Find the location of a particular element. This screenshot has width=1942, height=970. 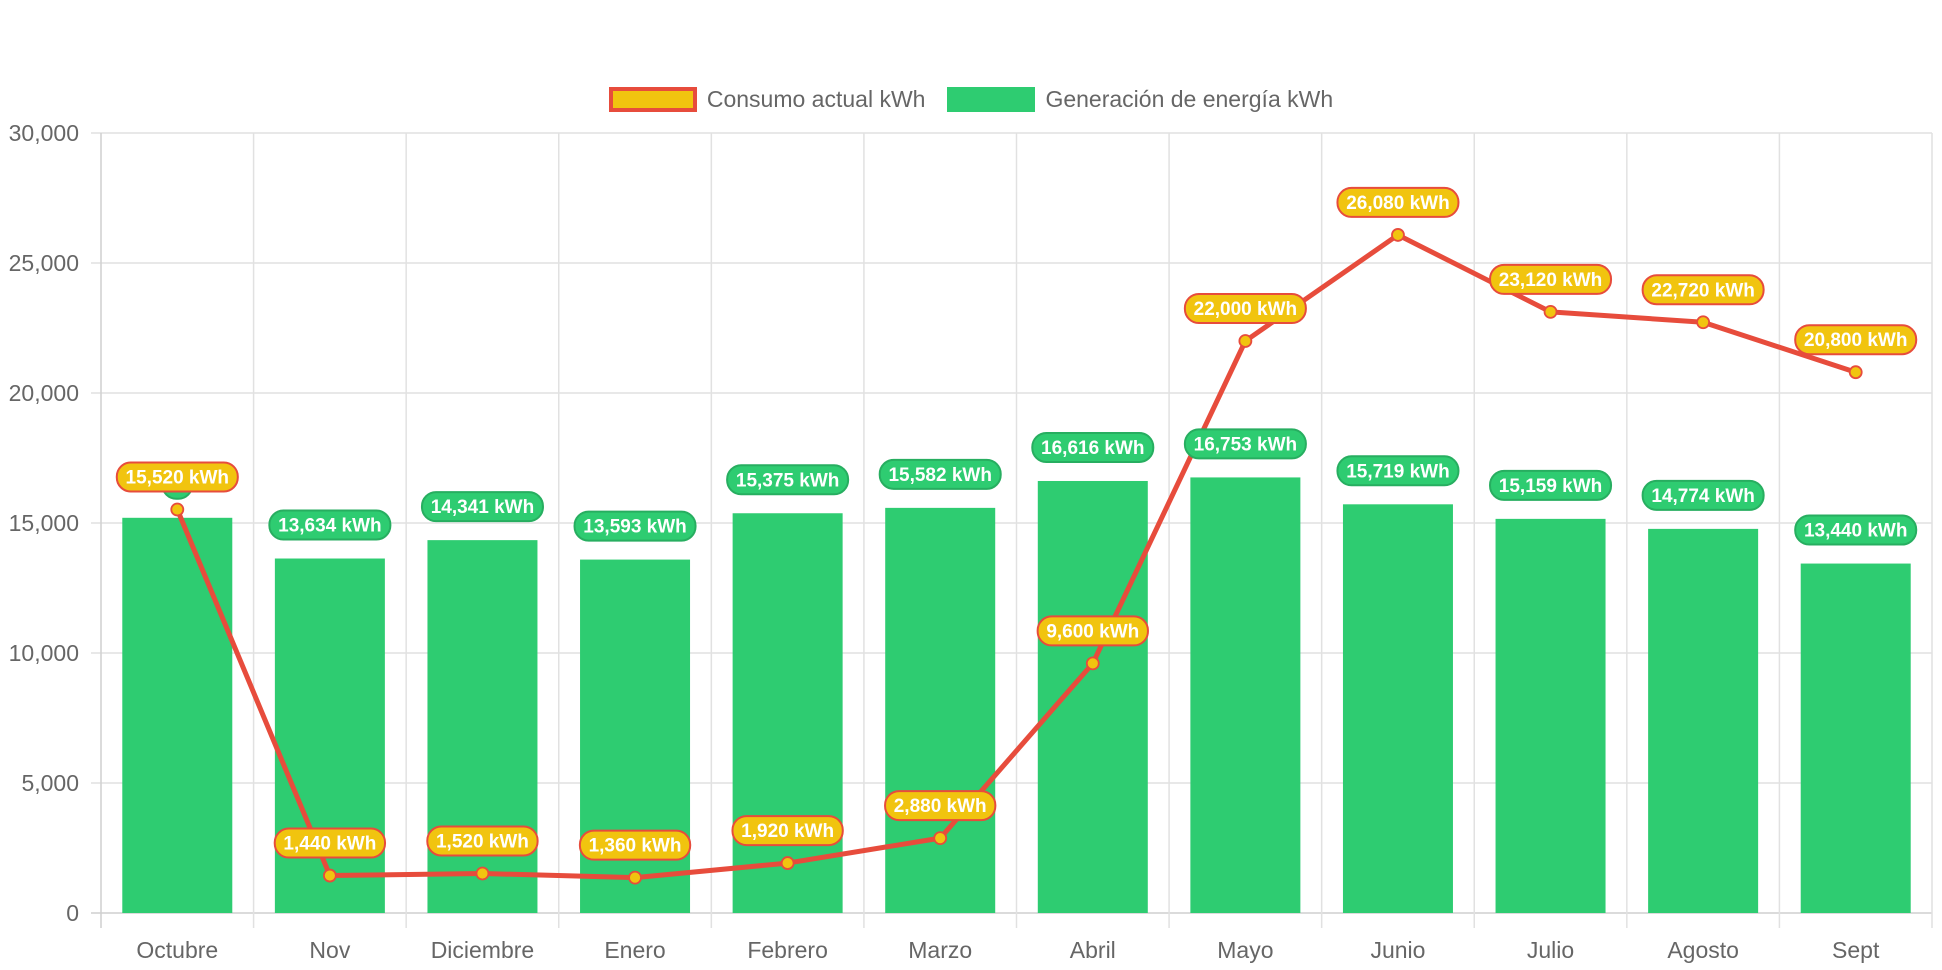

data-label-text: 13,440 kWh is located at coordinates (1856, 531).